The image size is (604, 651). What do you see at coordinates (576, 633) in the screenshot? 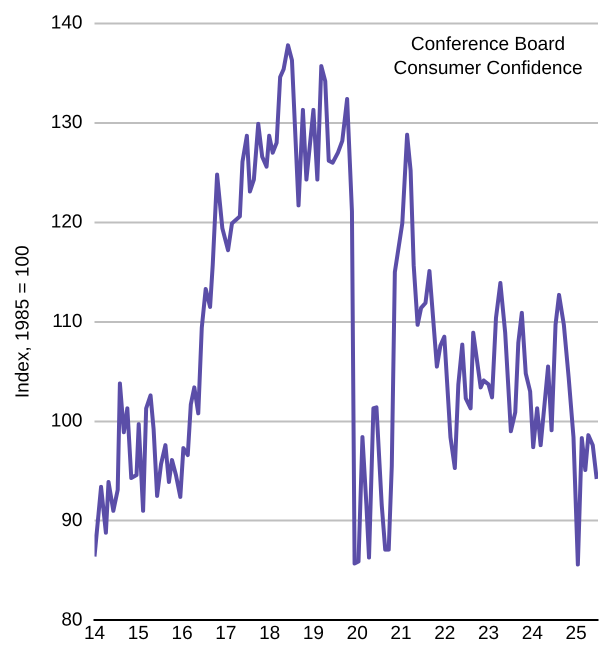
I see `x-tick-label: 25` at bounding box center [576, 633].